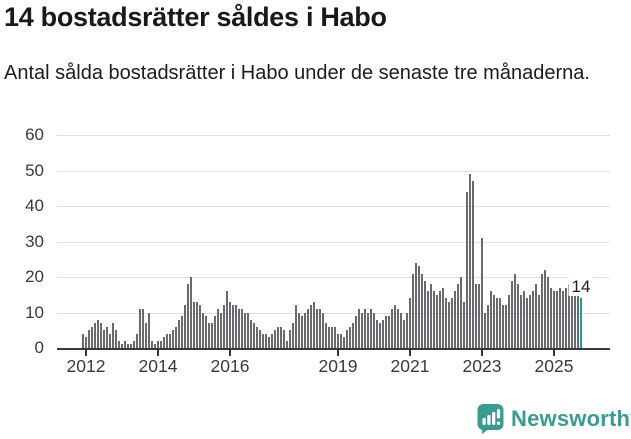 This screenshot has height=439, width=631. What do you see at coordinates (554, 418) in the screenshot?
I see `brand-footer: Newsworthy` at bounding box center [554, 418].